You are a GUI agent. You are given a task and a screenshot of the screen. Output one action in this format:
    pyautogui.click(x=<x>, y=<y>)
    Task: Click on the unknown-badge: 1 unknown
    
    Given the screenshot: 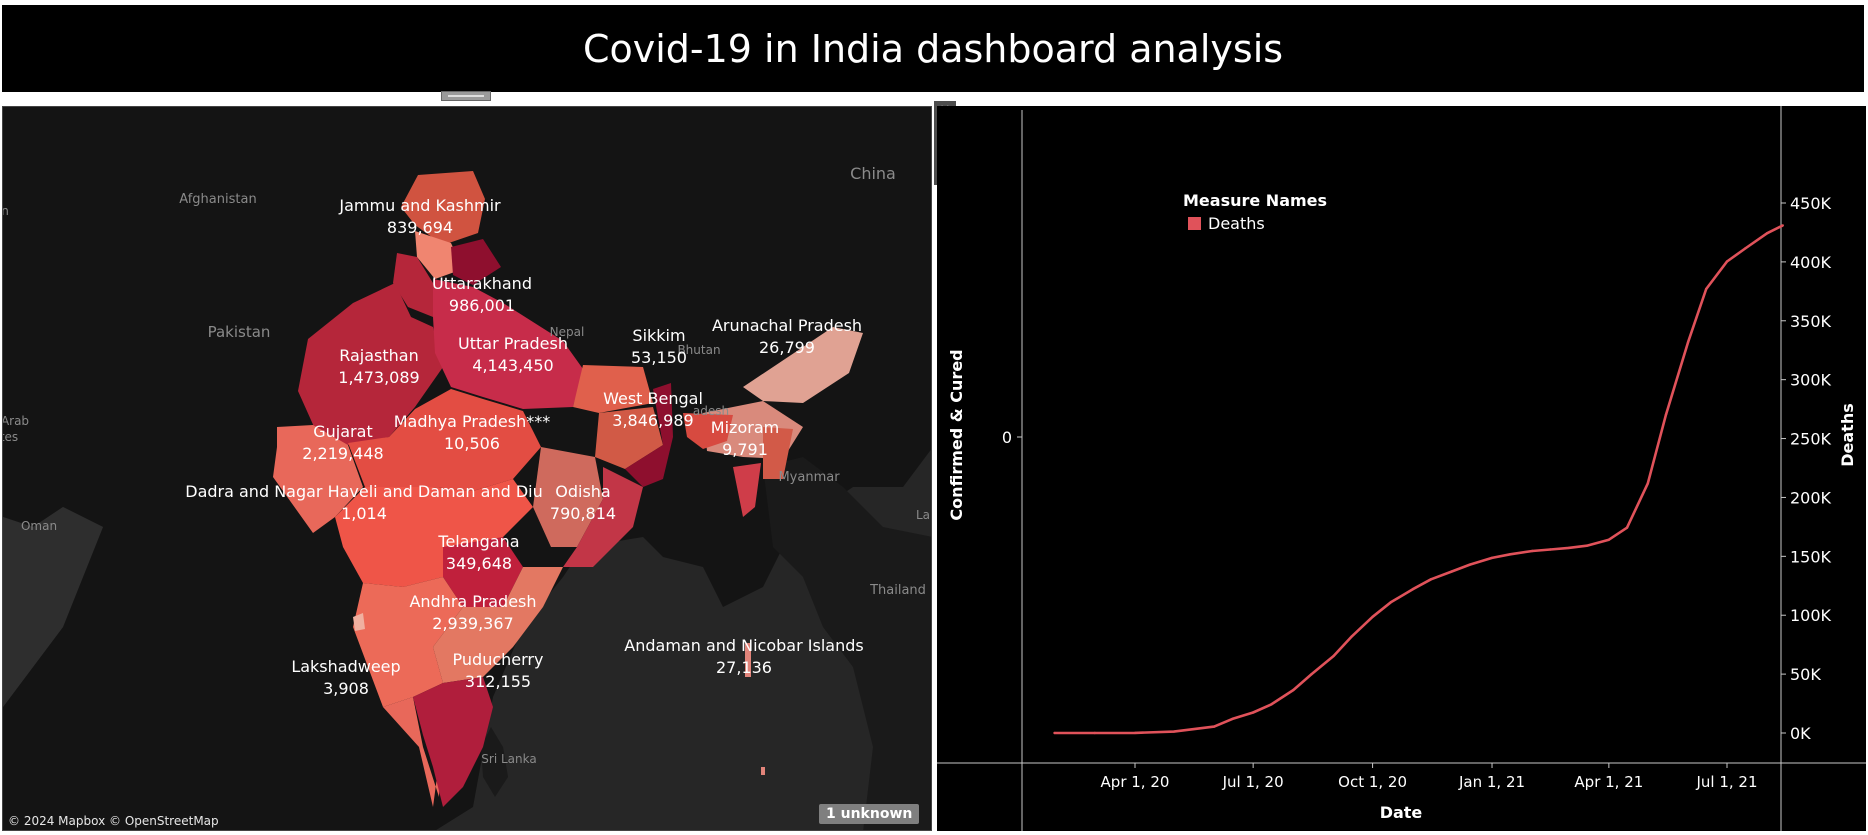 What is the action you would take?
    pyautogui.click(x=869, y=814)
    